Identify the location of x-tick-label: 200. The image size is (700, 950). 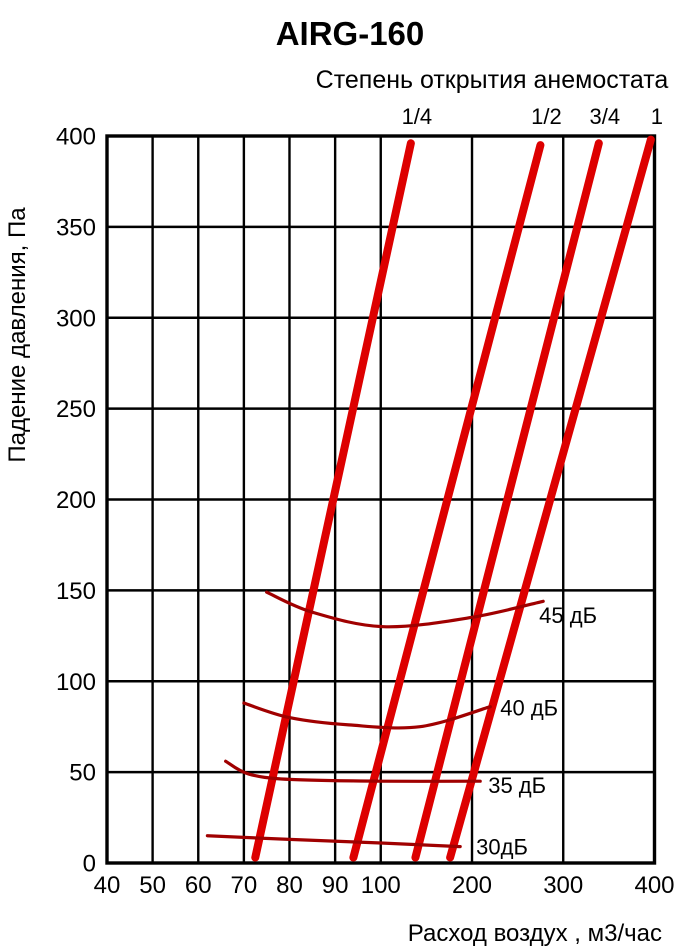
(472, 885).